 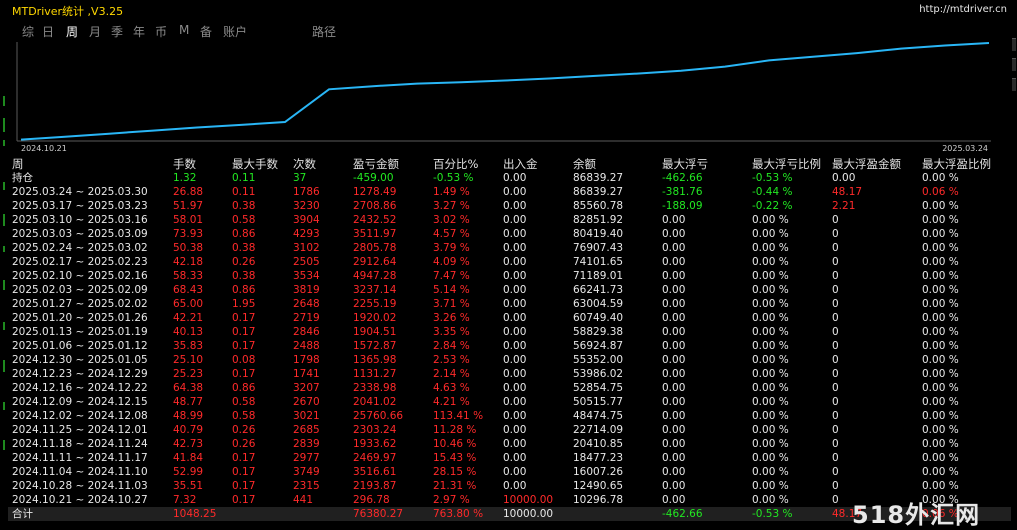 I want to click on cell-lots: 35.83, so click(x=188, y=346).